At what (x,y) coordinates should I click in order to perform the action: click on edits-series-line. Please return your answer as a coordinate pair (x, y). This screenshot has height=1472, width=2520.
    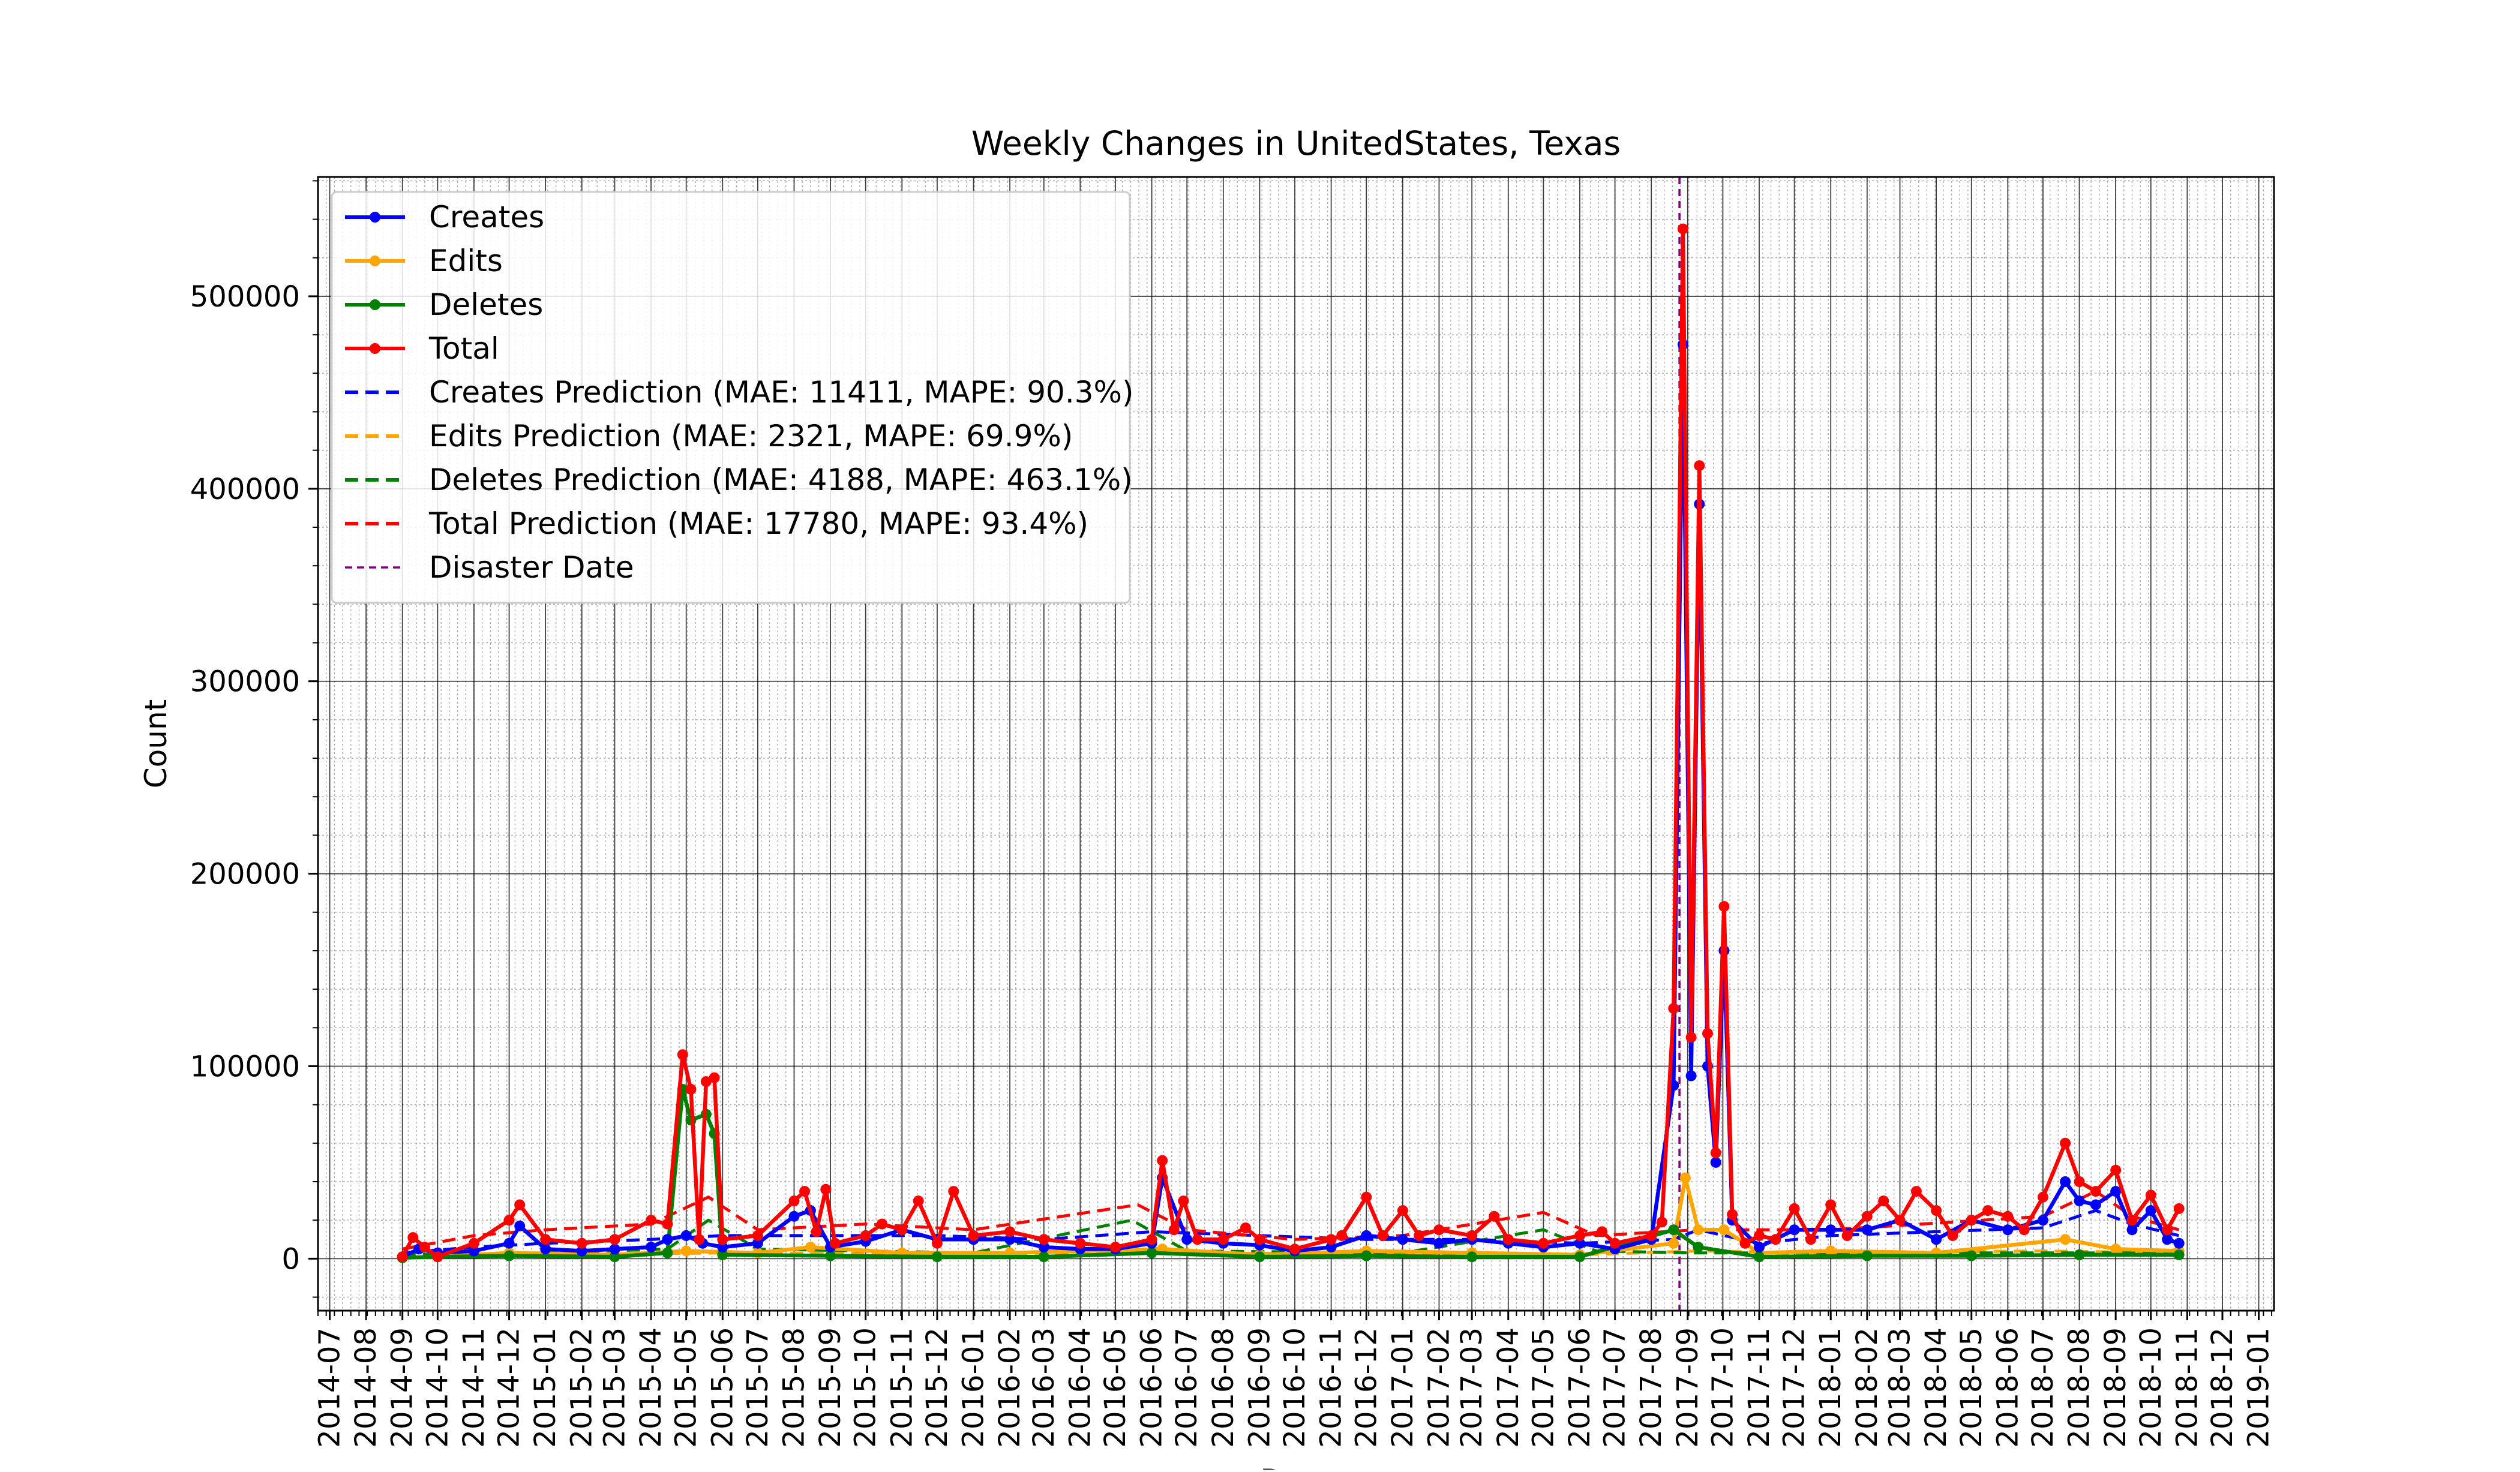
    Looking at the image, I should click on (1290, 1218).